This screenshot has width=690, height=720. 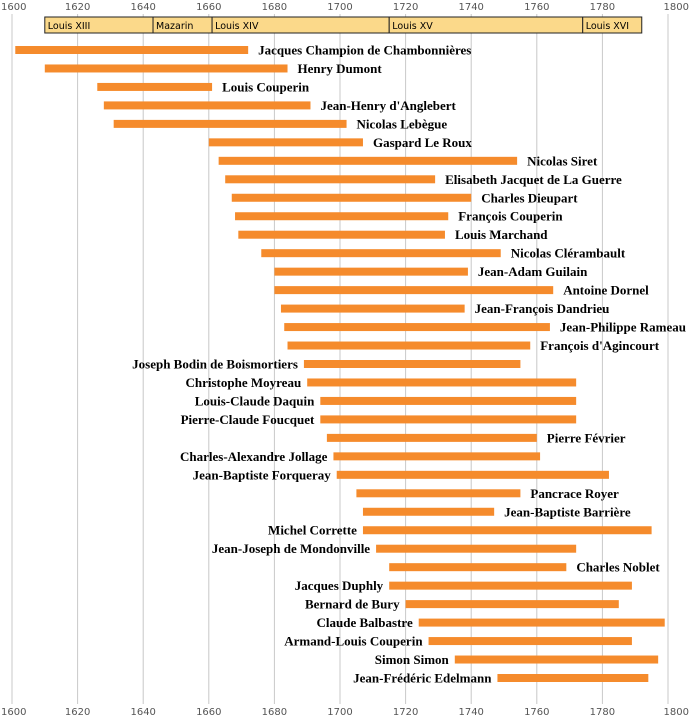 I want to click on reign-label-mazarin: Mazarin, so click(x=174, y=26).